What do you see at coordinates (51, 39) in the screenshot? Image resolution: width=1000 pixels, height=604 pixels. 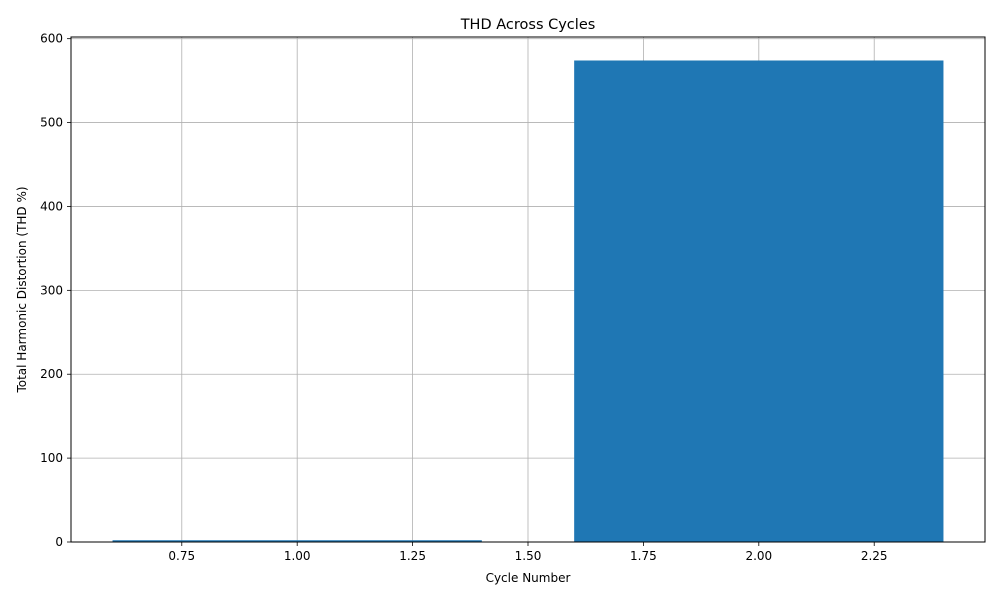 I see `y-tick-label: 600` at bounding box center [51, 39].